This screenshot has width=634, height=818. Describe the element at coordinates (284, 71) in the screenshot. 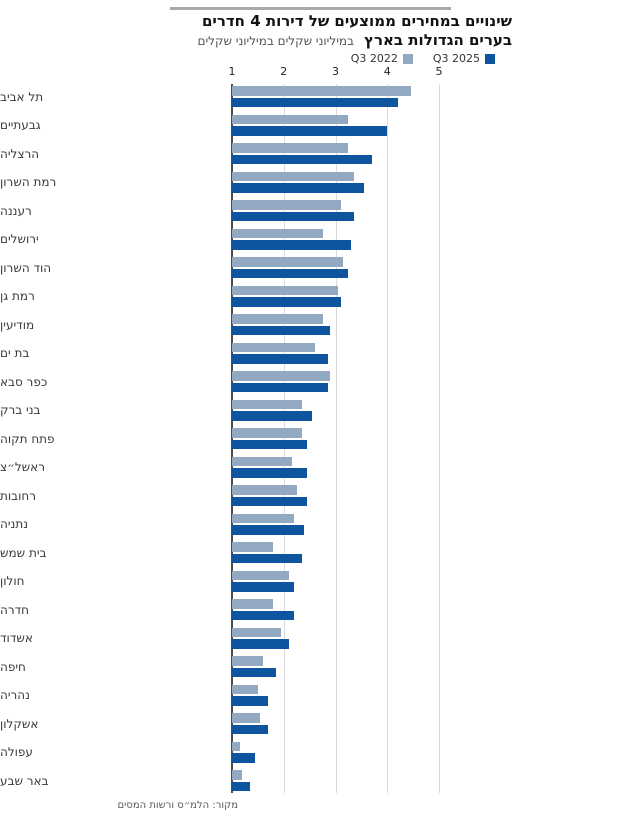

I see `x-tick-label: 2` at that location.